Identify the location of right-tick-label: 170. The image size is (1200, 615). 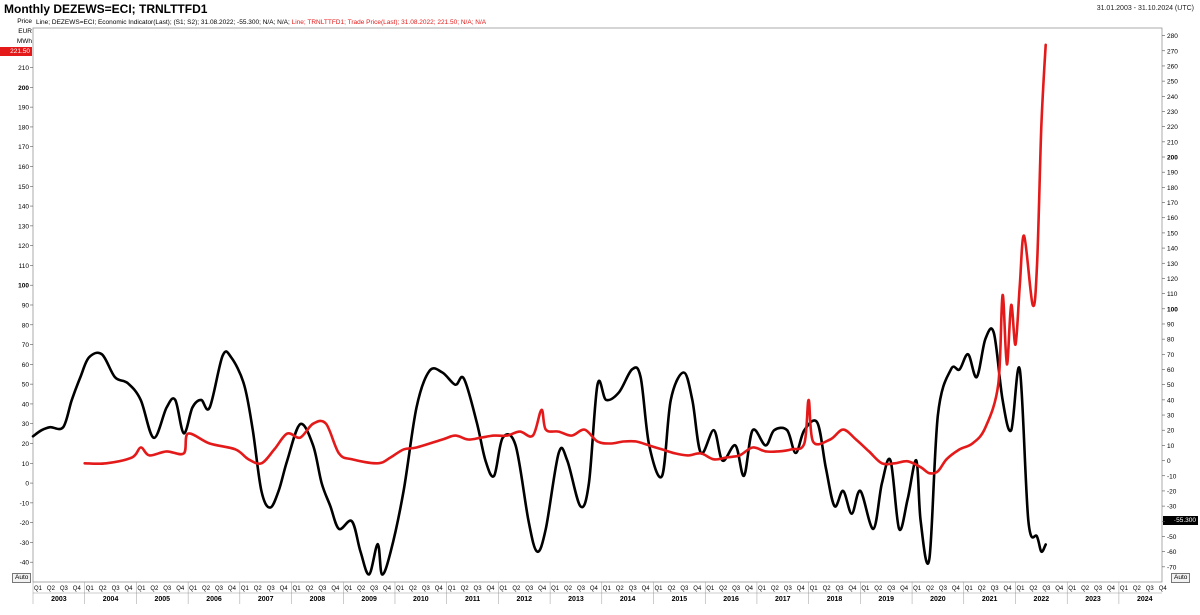
(1172, 203).